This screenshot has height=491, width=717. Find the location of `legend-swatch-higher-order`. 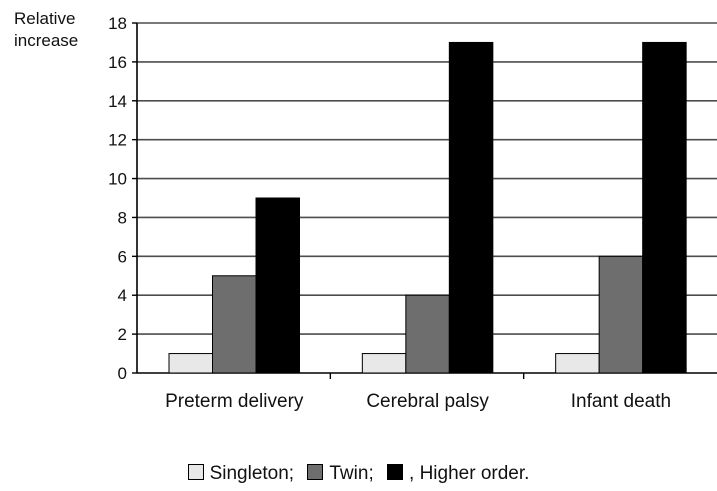

legend-swatch-higher-order is located at coordinates (395, 472).